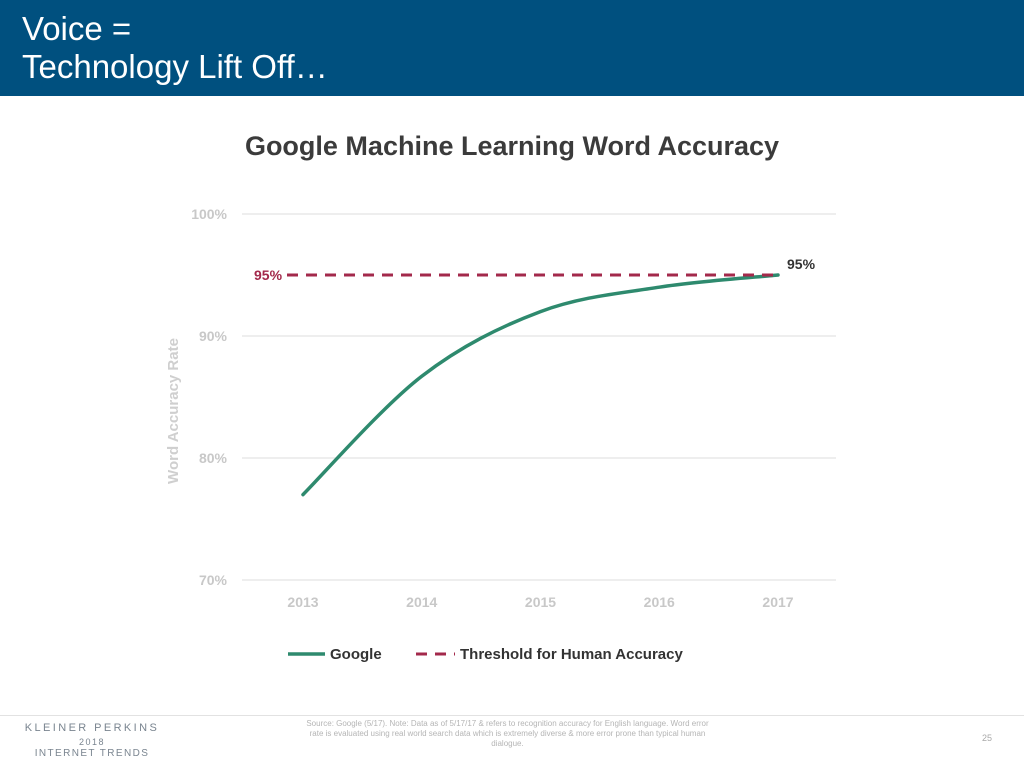 This screenshot has height=768, width=1024. I want to click on brand-report: INTERNET TRENDS, so click(92, 753).